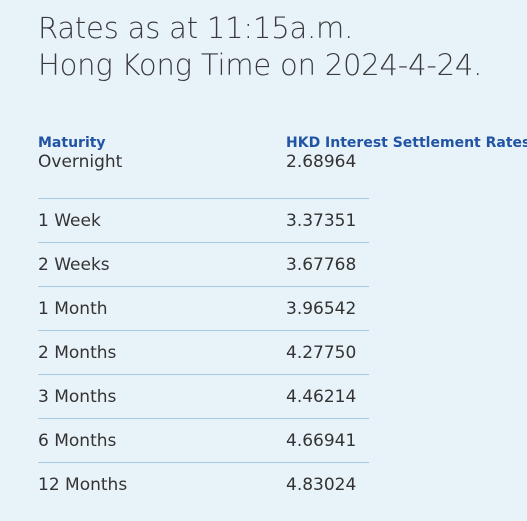 The height and width of the screenshot is (521, 527). I want to click on rate-cell: 3.96542, so click(321, 309).